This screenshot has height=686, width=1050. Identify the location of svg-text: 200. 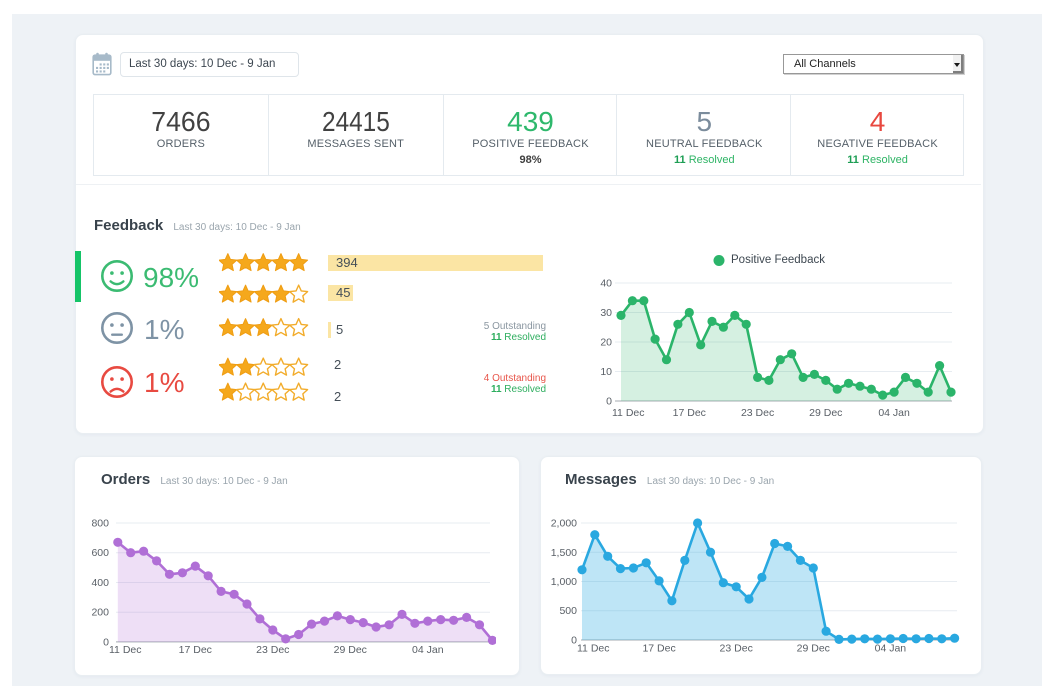
(100, 612).